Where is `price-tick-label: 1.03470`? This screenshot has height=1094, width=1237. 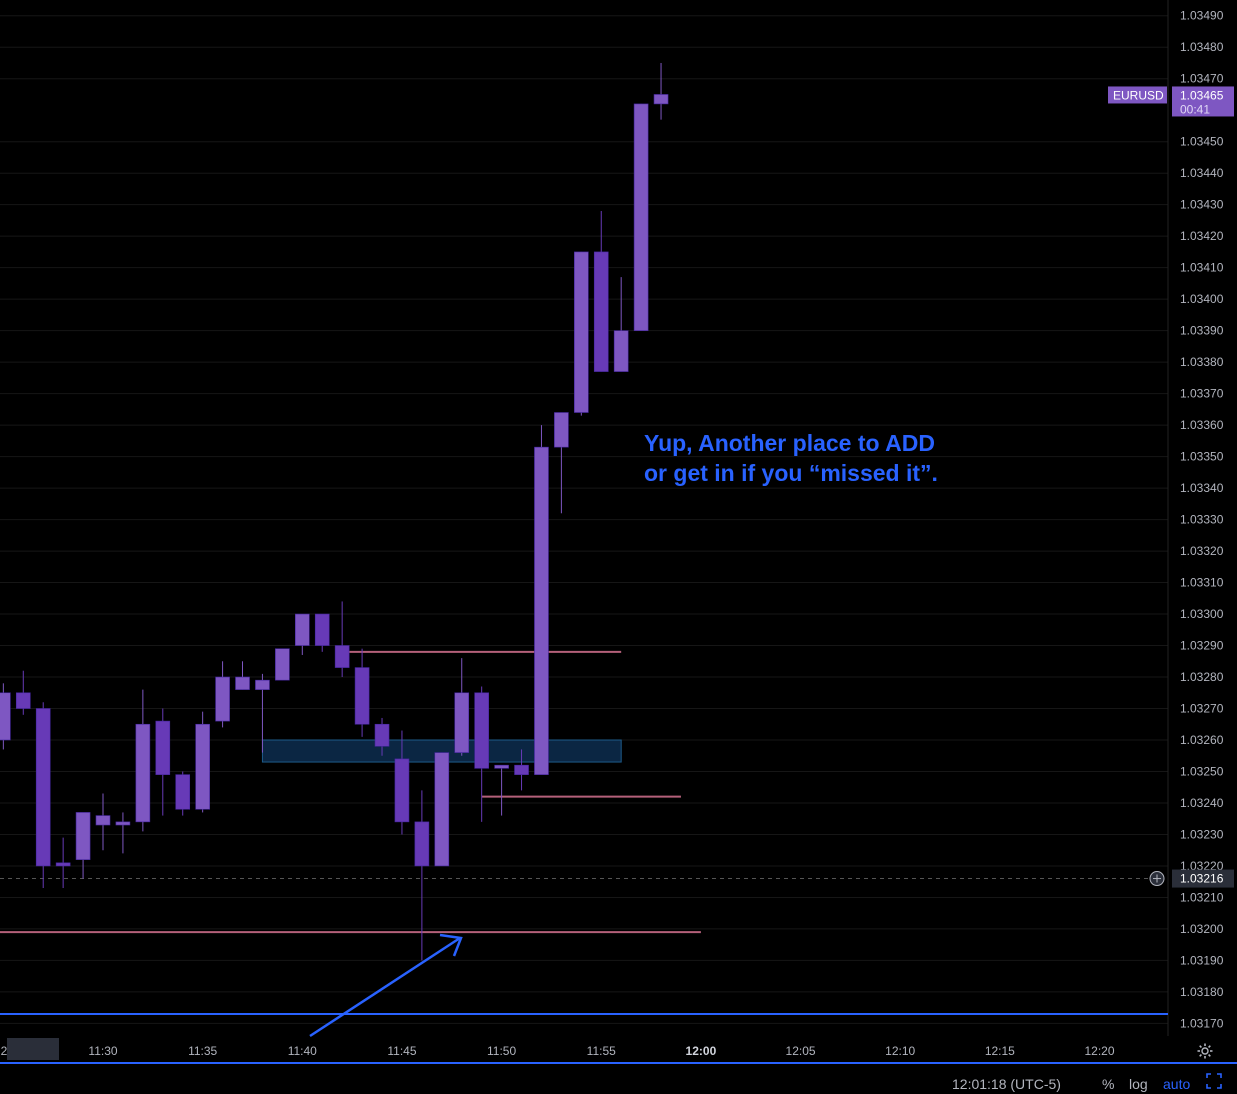 price-tick-label: 1.03470 is located at coordinates (1202, 79).